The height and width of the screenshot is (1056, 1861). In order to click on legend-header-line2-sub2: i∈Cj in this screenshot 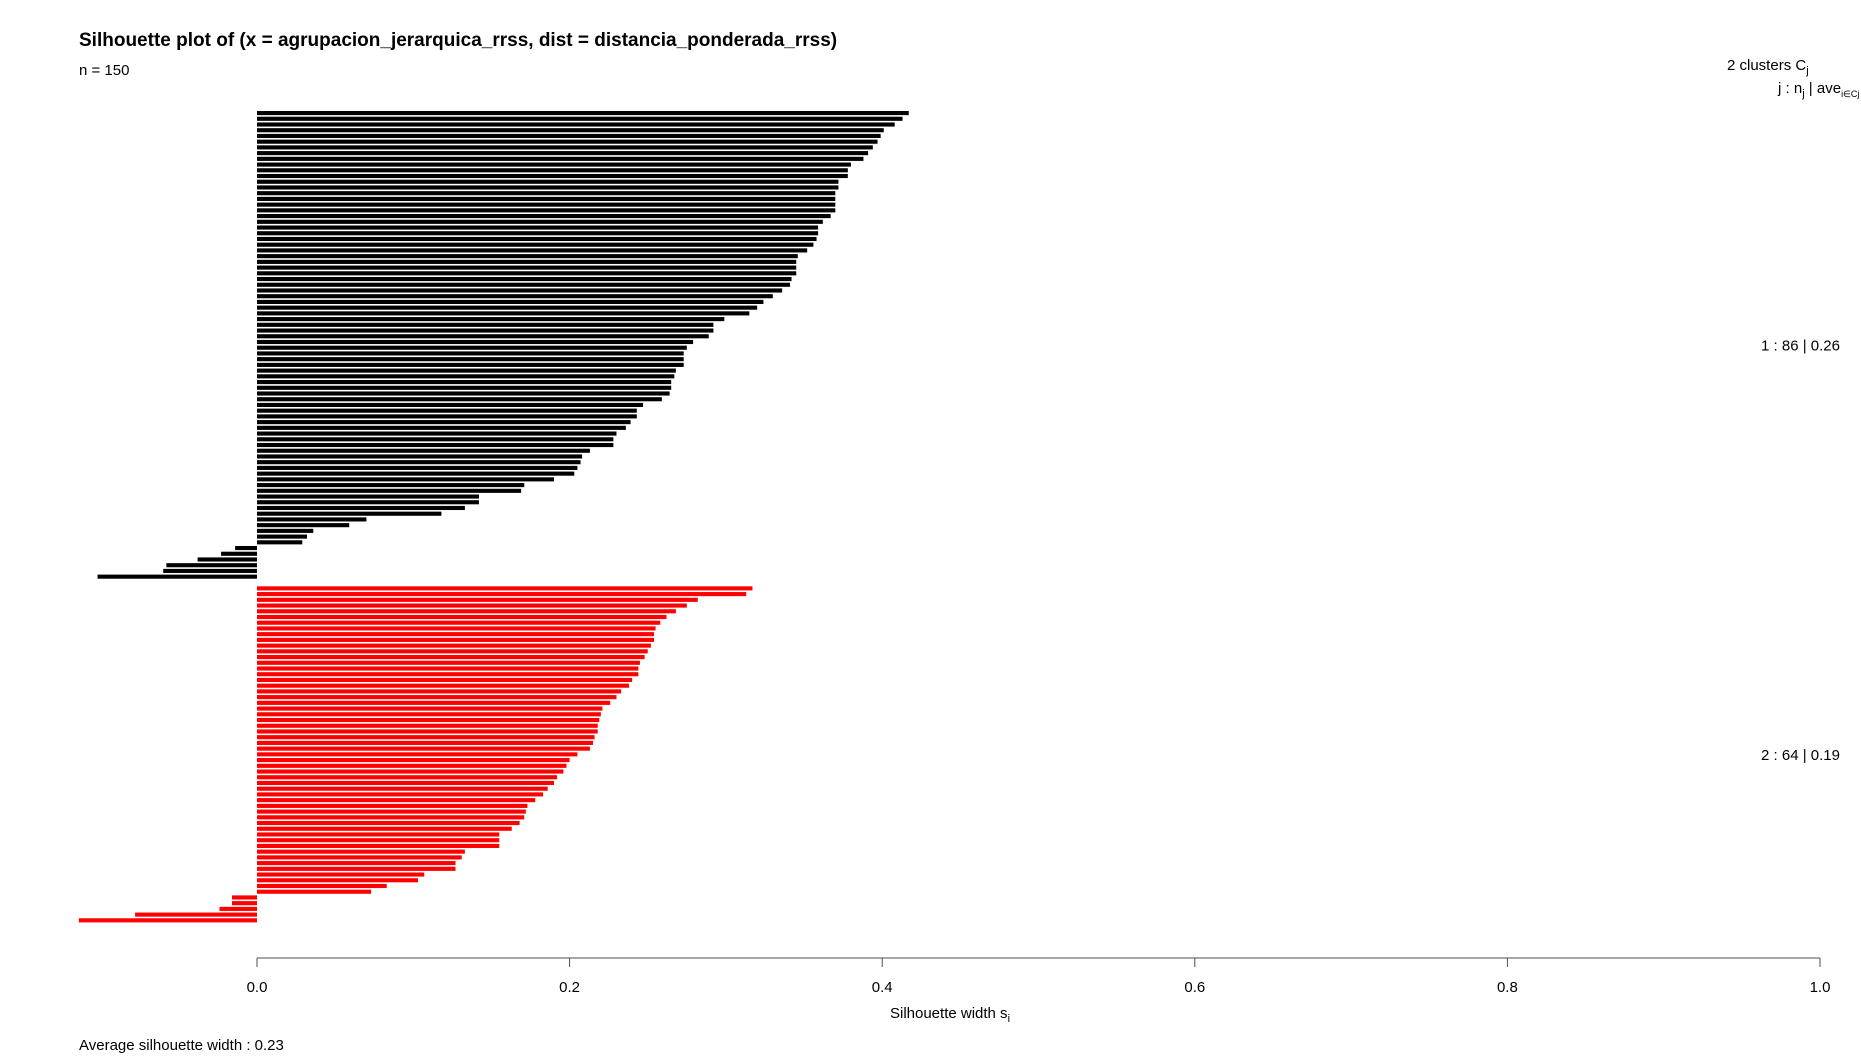, I will do `click(1850, 94)`.